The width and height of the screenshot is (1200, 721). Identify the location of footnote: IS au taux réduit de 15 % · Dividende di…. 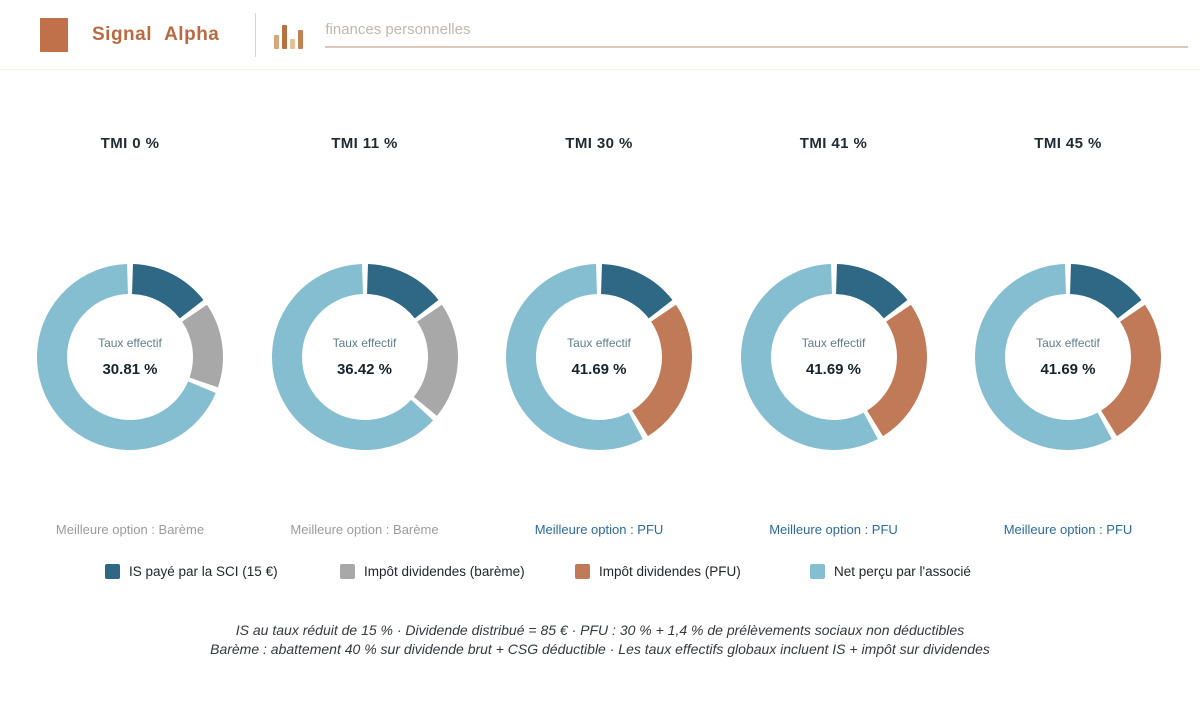
(600, 640).